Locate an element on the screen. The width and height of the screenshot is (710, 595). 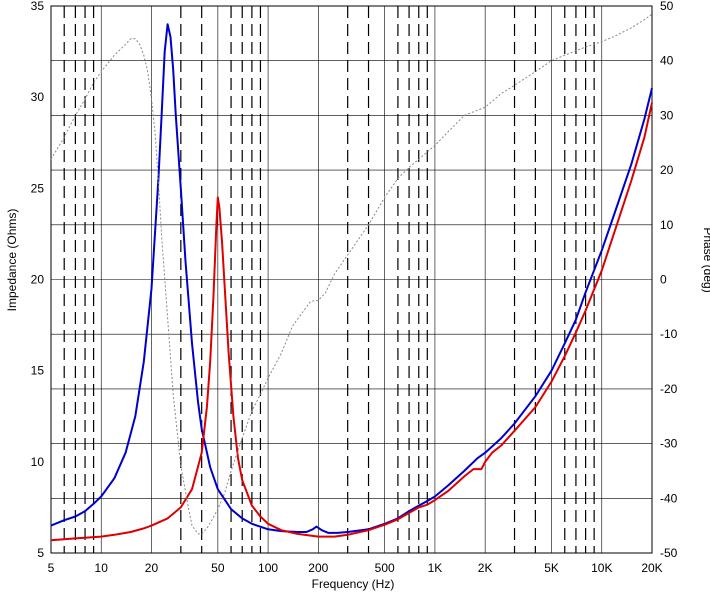
x-axis-label: Frequency (Hz) is located at coordinates (353, 584).